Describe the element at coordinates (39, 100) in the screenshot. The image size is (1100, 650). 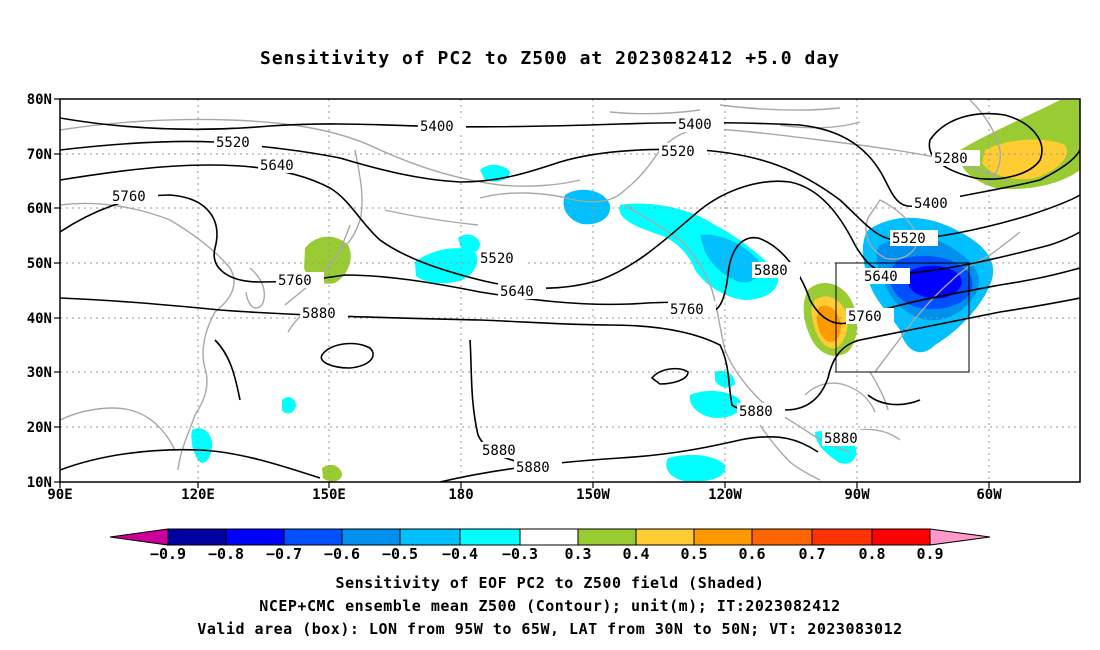
I see `lat-label: 80N` at that location.